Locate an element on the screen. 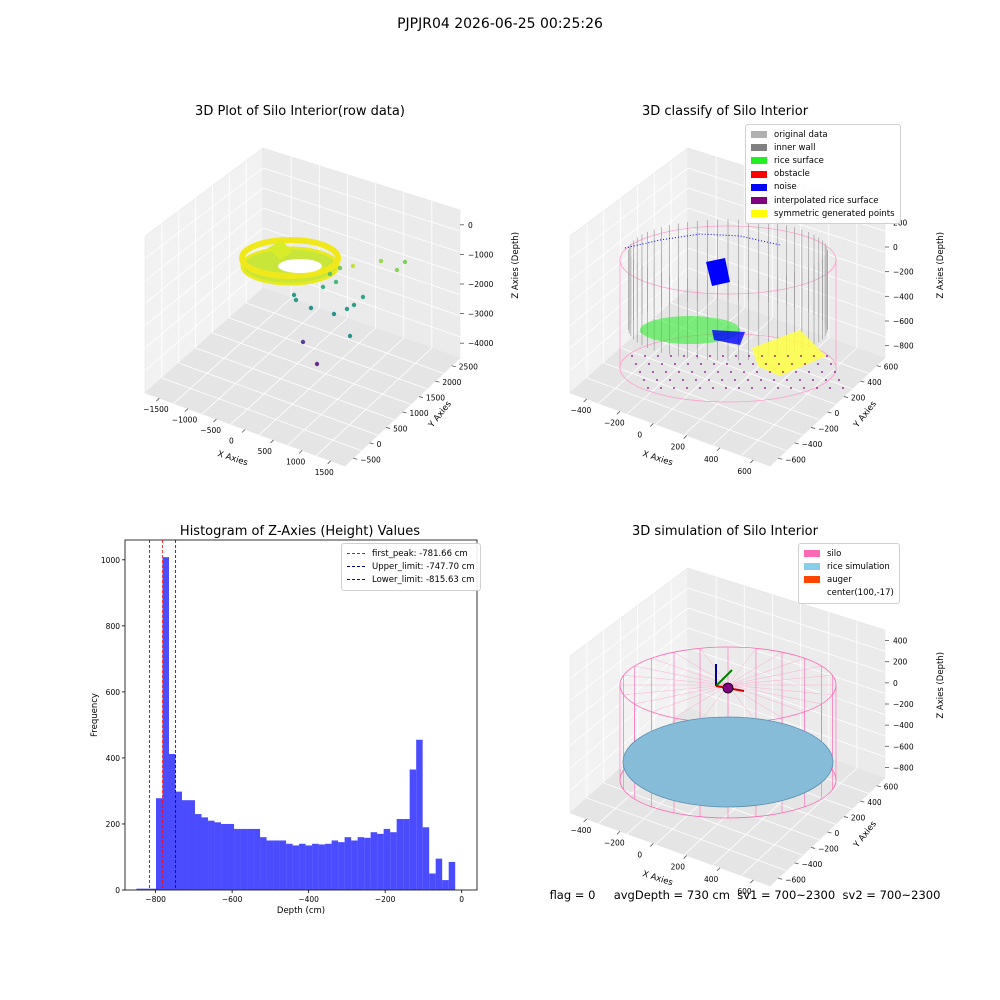 This screenshot has height=1000, width=1000. floor-pane is located at coordinates (302, 377).